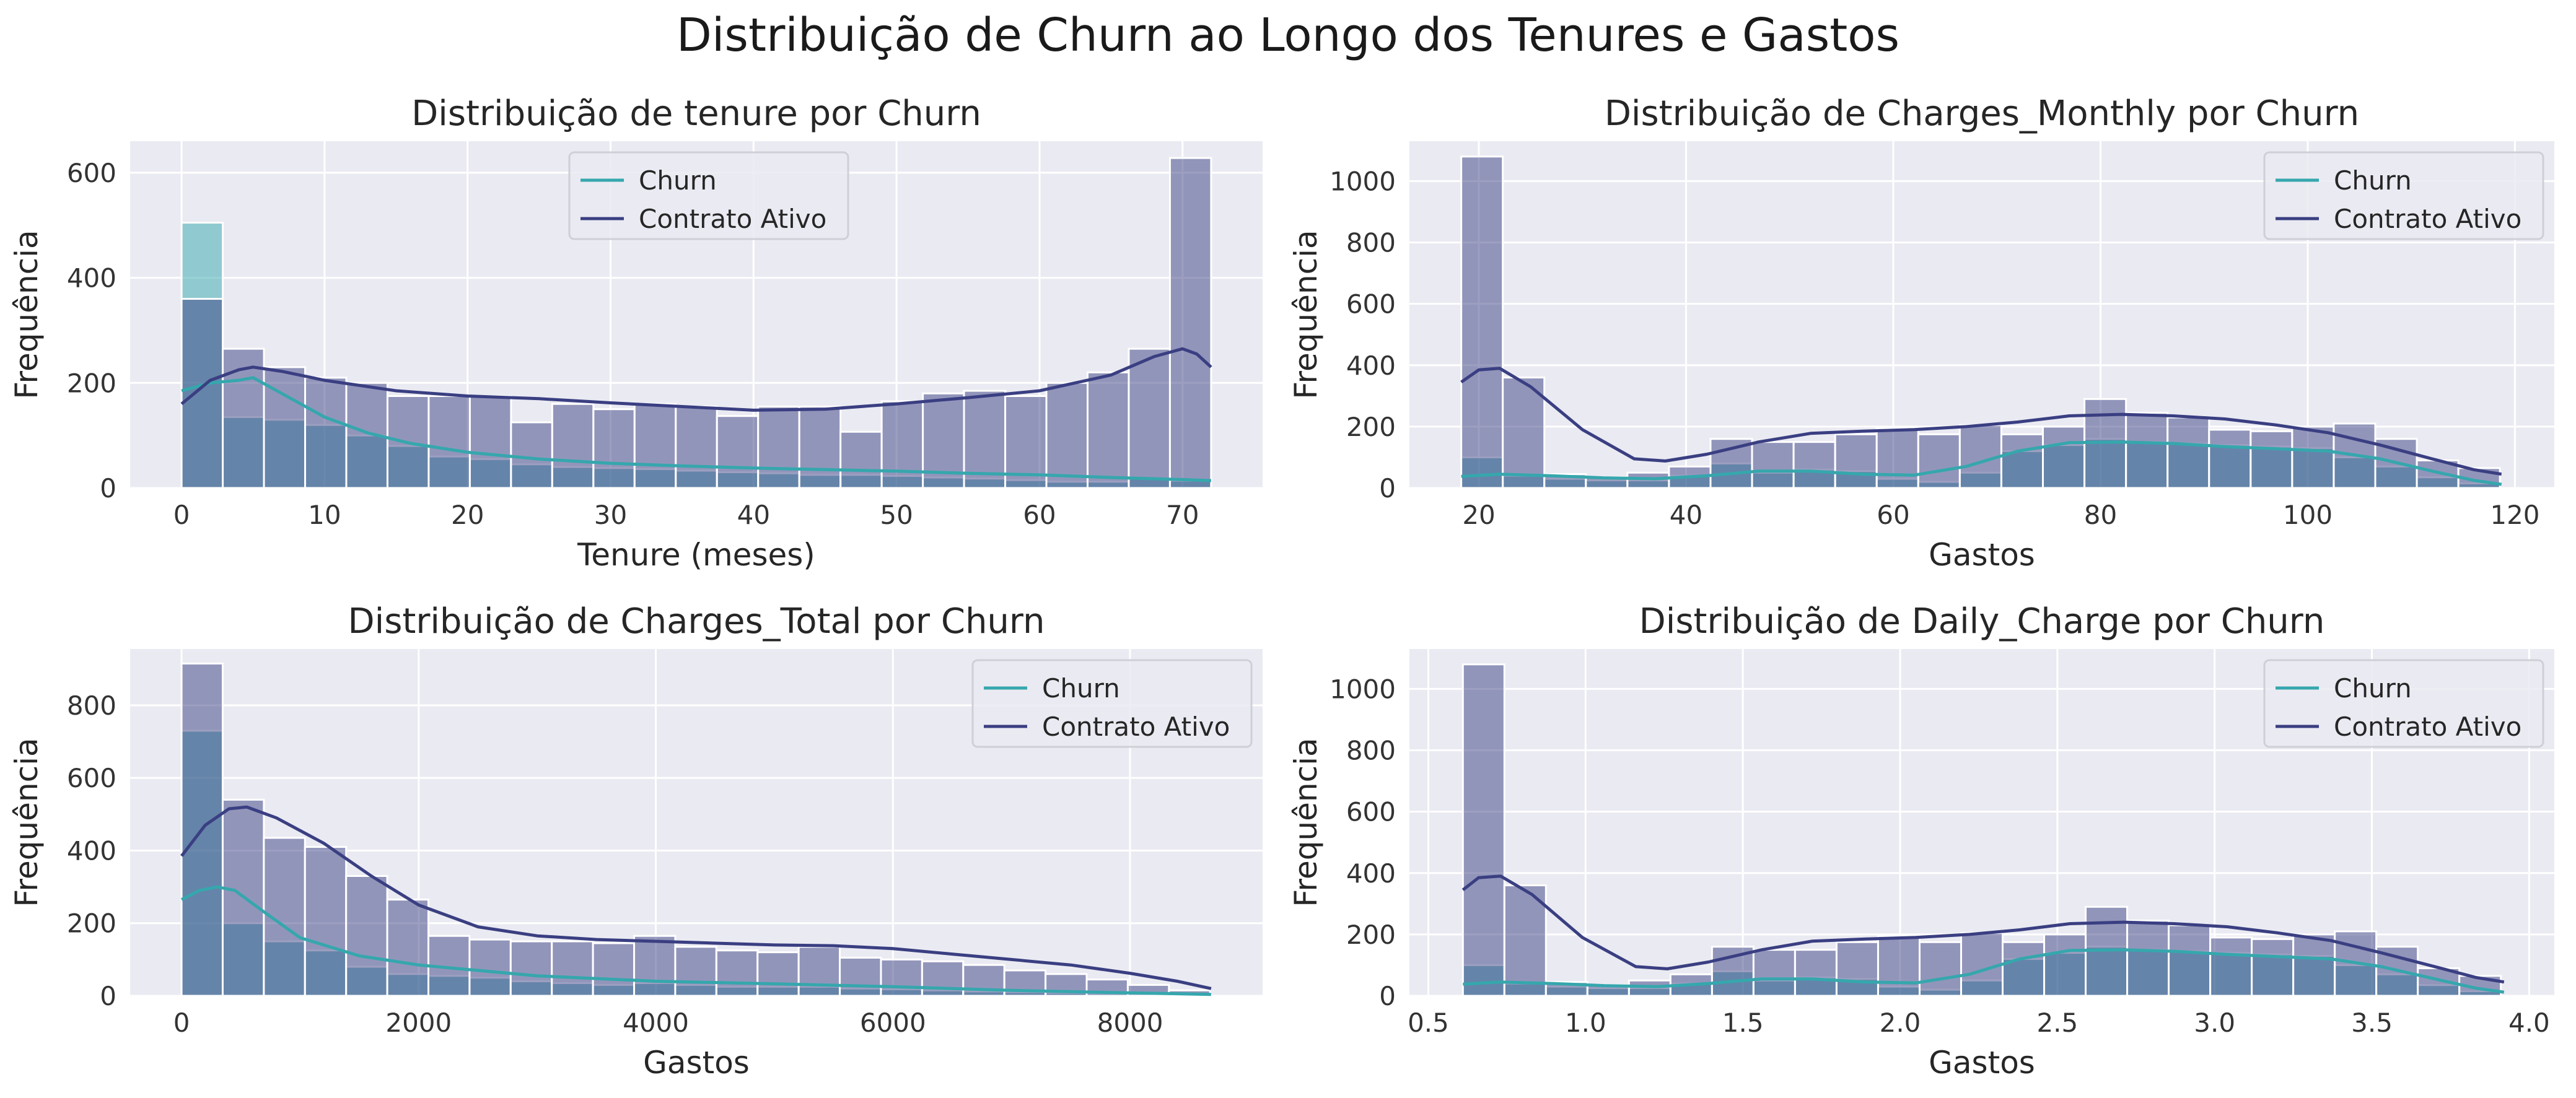 The image size is (2576, 1098). What do you see at coordinates (696, 621) in the screenshot?
I see `subplot-title: Distribuição de Charges_Total por Churn` at bounding box center [696, 621].